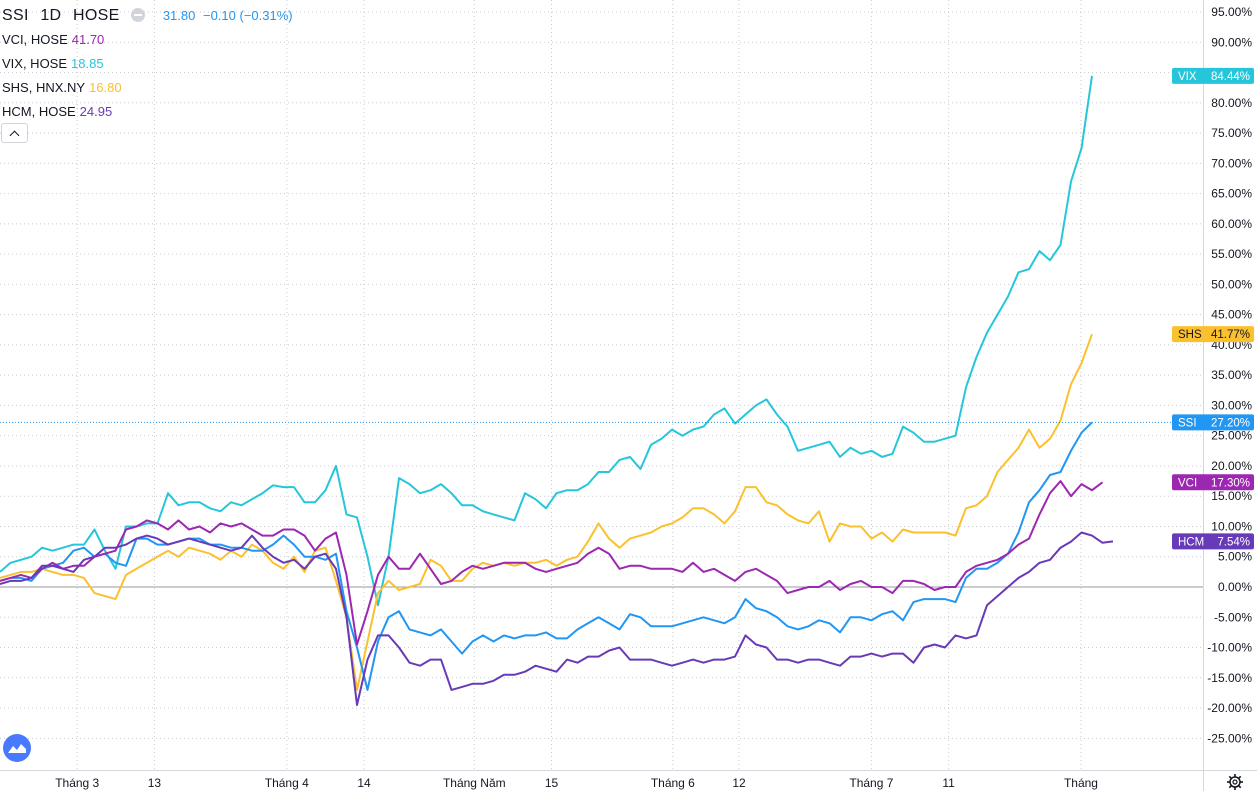 This screenshot has height=791, width=1257. Describe the element at coordinates (1230, 483) in the screenshot. I see `label-value: 17.30%` at that location.